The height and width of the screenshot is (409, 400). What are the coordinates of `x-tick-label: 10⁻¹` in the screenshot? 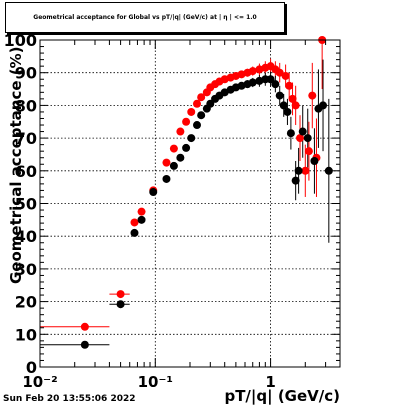 It's located at (155, 382).